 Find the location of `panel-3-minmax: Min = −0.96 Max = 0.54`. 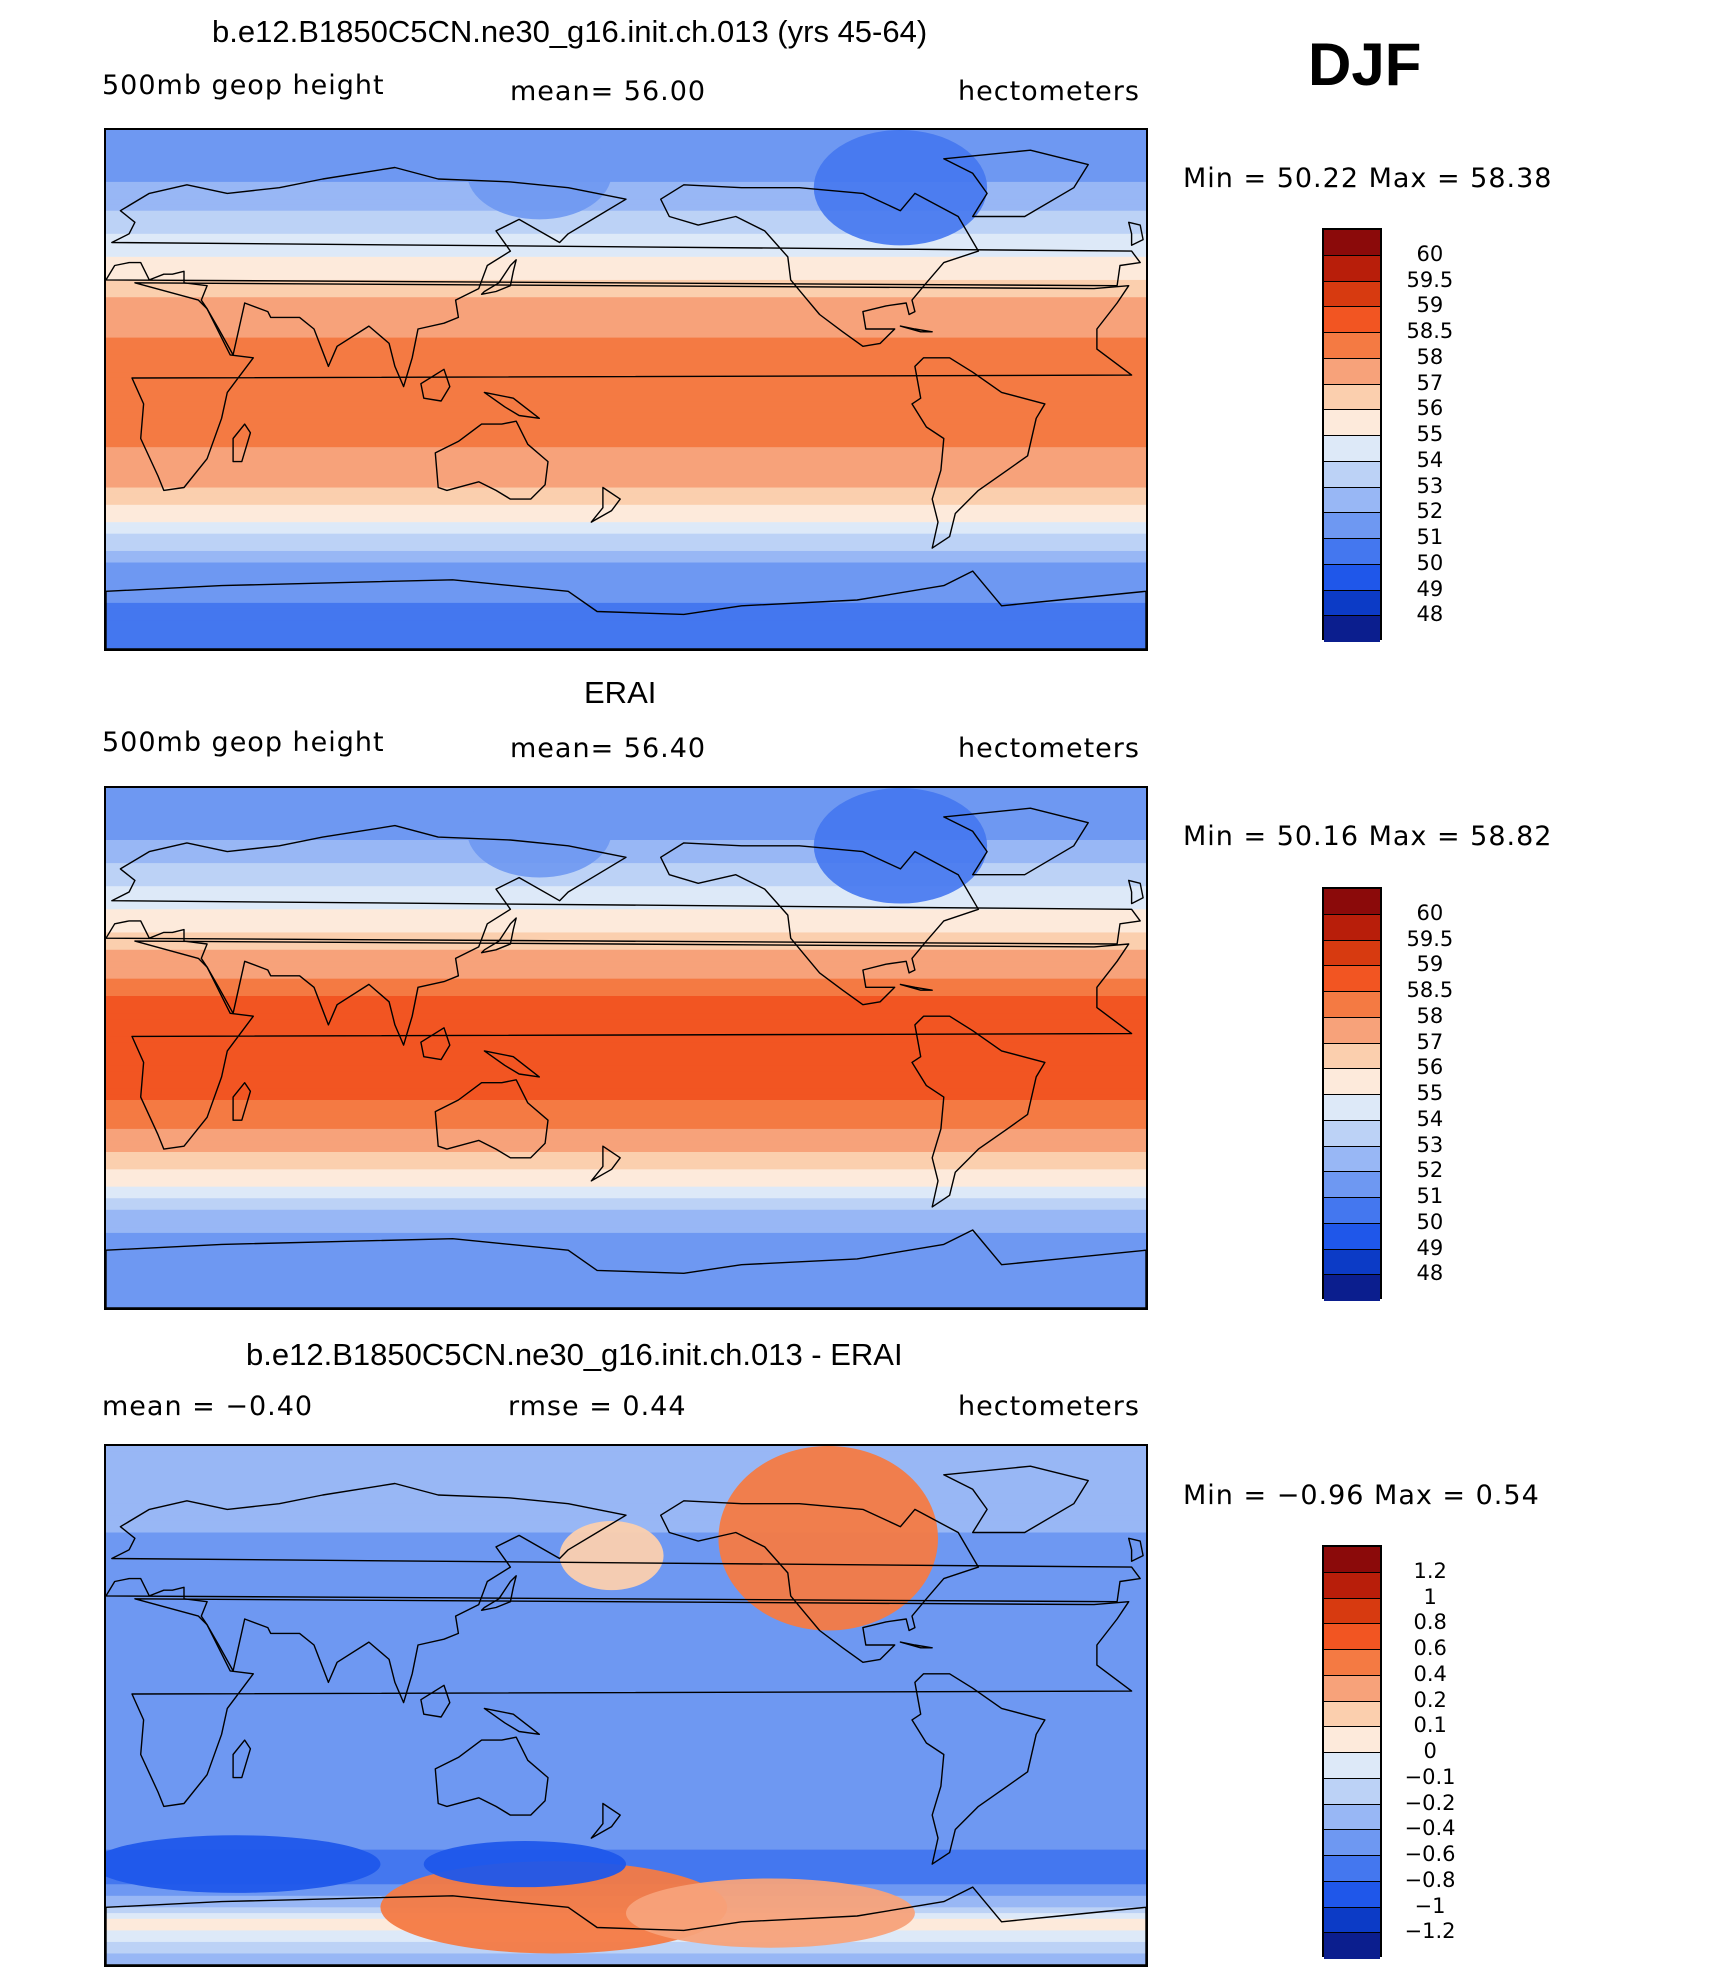

panel-3-minmax: Min = −0.96 Max = 0.54 is located at coordinates (1361, 1495).